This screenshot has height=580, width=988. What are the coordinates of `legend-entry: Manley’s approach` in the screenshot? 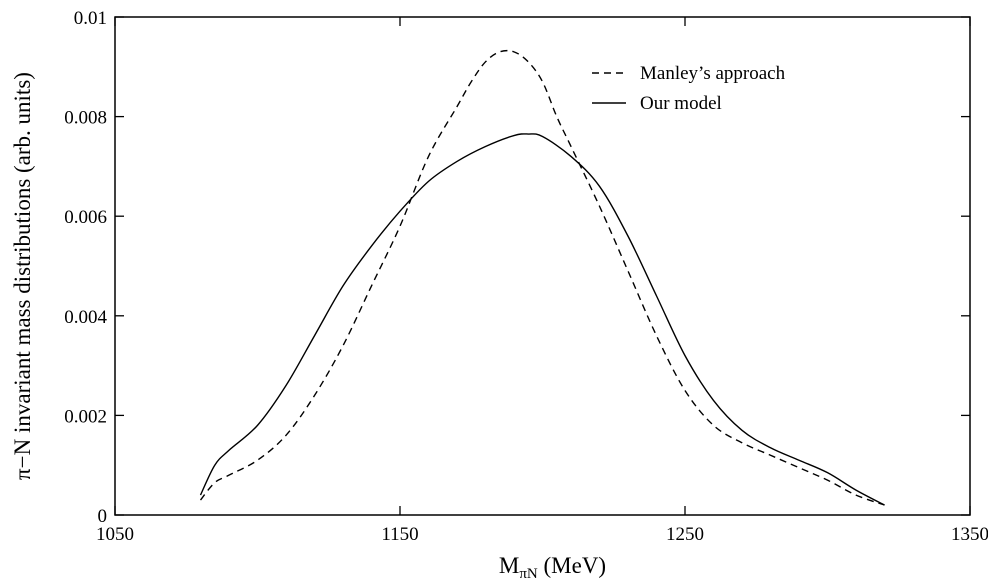 It's located at (713, 73).